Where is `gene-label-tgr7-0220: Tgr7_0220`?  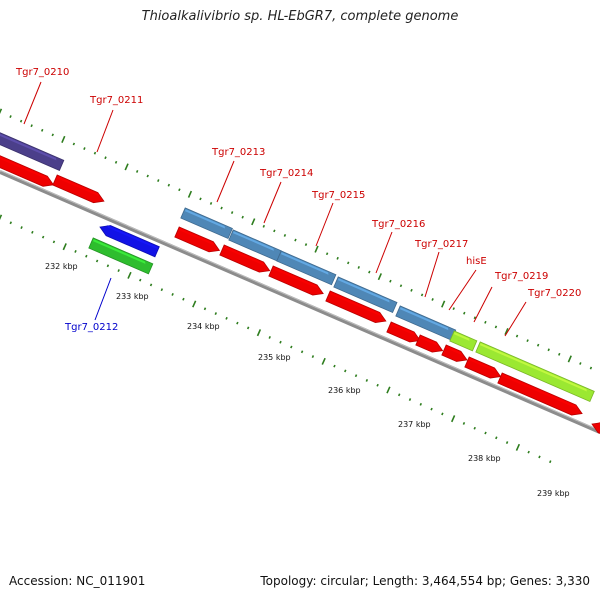 gene-label-tgr7-0220: Tgr7_0220 is located at coordinates (554, 293).